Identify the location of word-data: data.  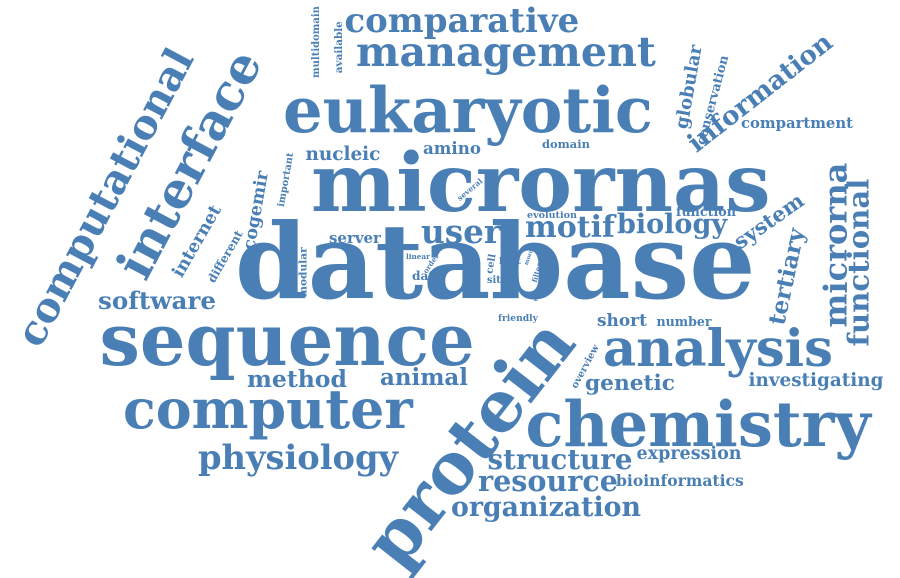
(427, 275).